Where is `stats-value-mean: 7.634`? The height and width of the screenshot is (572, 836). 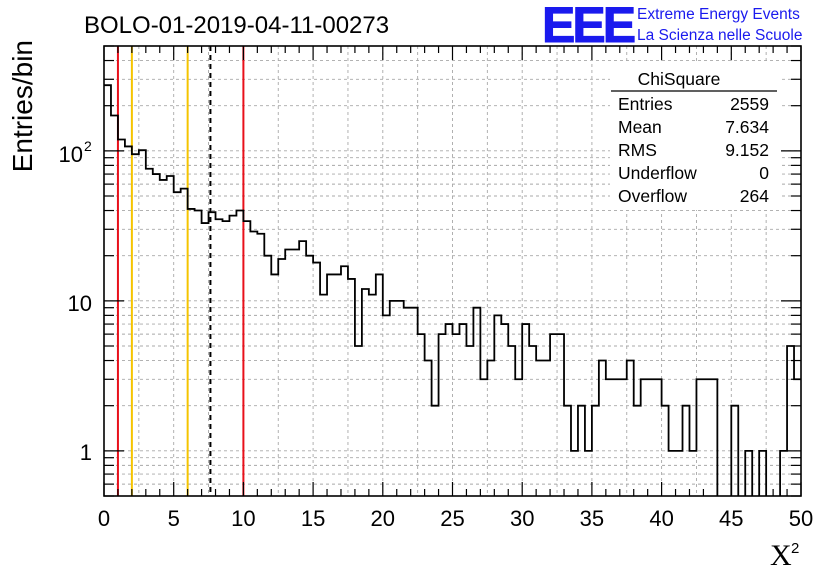
stats-value-mean: 7.634 is located at coordinates (747, 127).